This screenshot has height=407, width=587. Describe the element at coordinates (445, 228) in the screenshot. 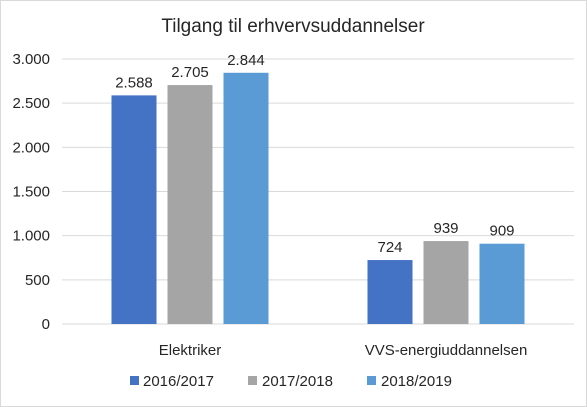

I see `data-label: 939` at that location.